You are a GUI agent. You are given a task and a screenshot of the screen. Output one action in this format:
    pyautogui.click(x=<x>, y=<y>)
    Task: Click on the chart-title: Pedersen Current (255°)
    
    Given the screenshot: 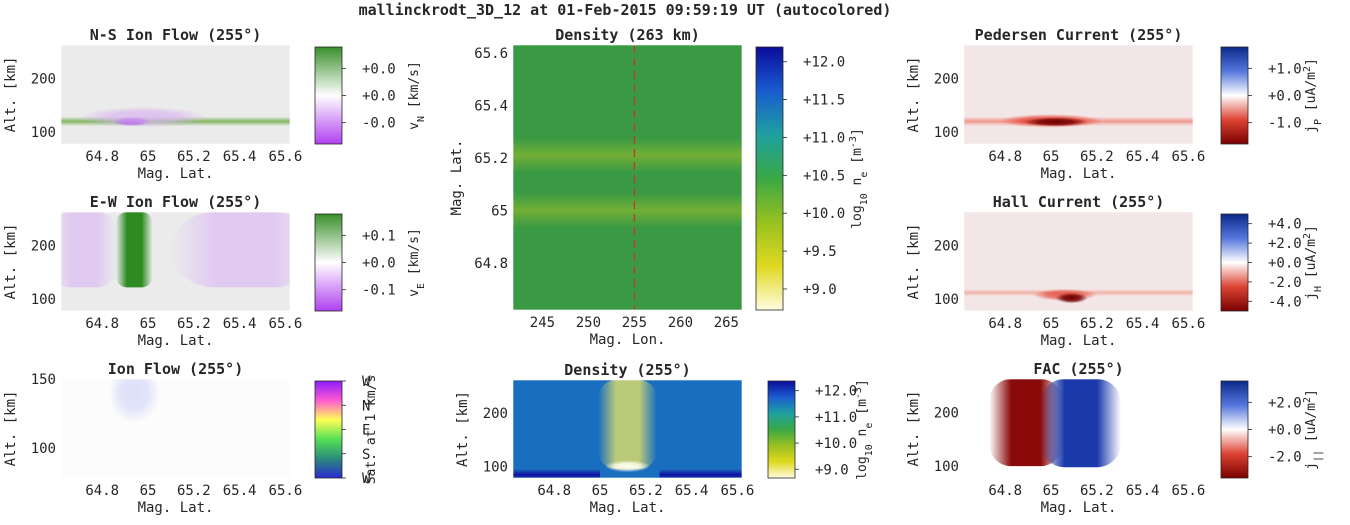 What is the action you would take?
    pyautogui.click(x=1079, y=35)
    